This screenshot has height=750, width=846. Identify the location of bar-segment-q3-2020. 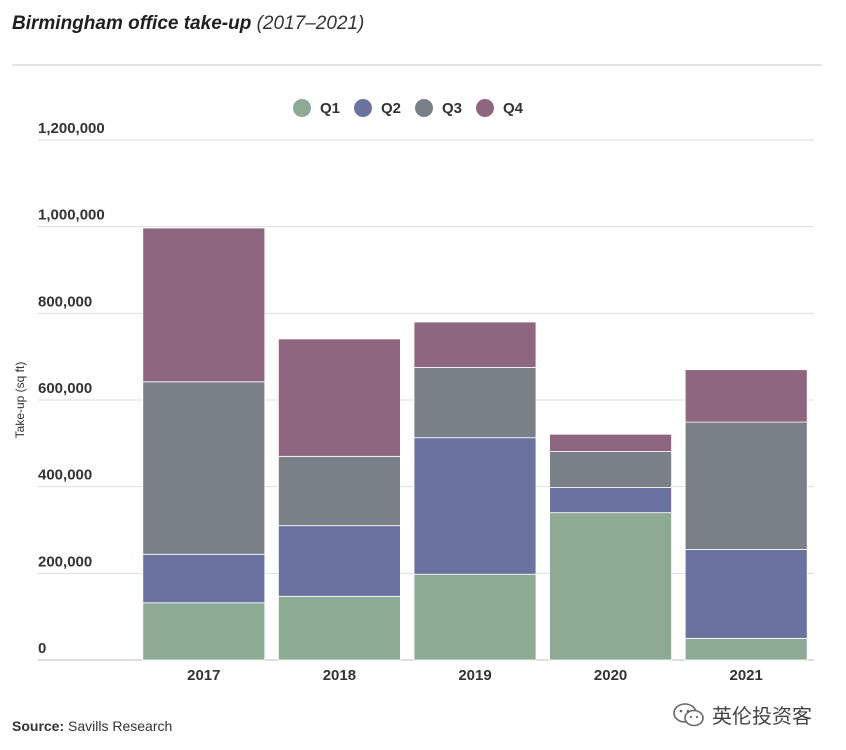
(610, 469).